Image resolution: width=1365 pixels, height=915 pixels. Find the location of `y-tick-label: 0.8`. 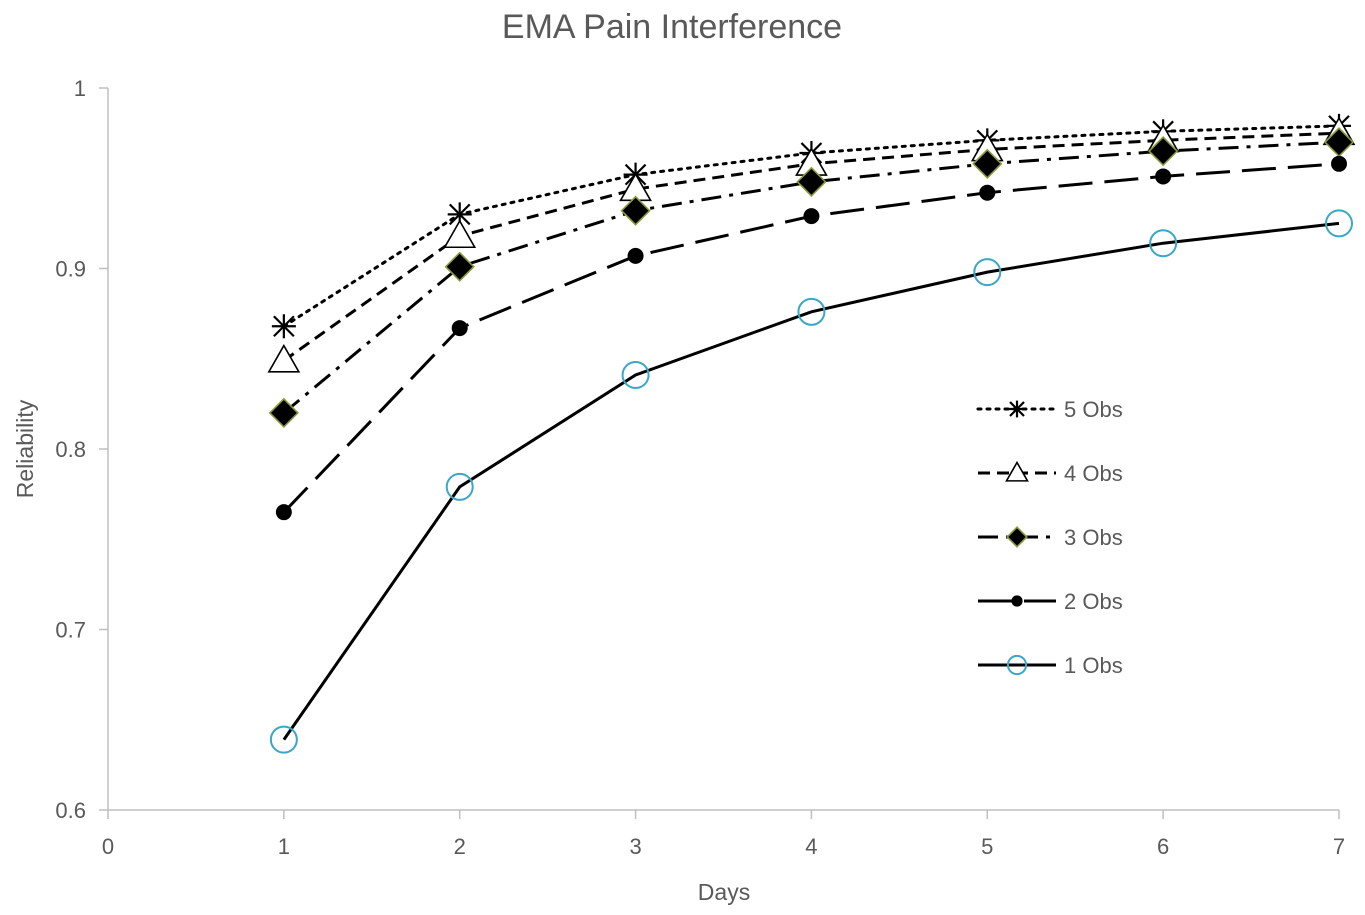

y-tick-label: 0.8 is located at coordinates (70, 449).